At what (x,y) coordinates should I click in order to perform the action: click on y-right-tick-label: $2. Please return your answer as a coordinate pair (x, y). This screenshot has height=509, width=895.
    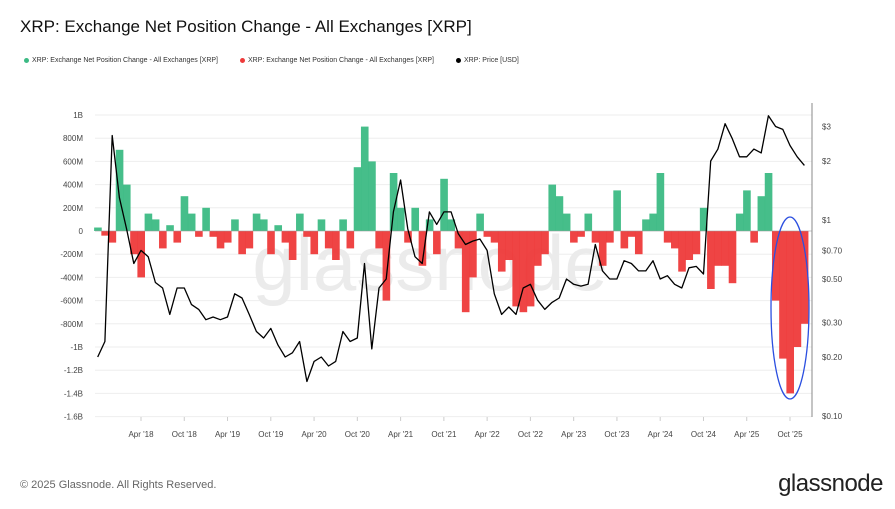
    Looking at the image, I should click on (826, 161).